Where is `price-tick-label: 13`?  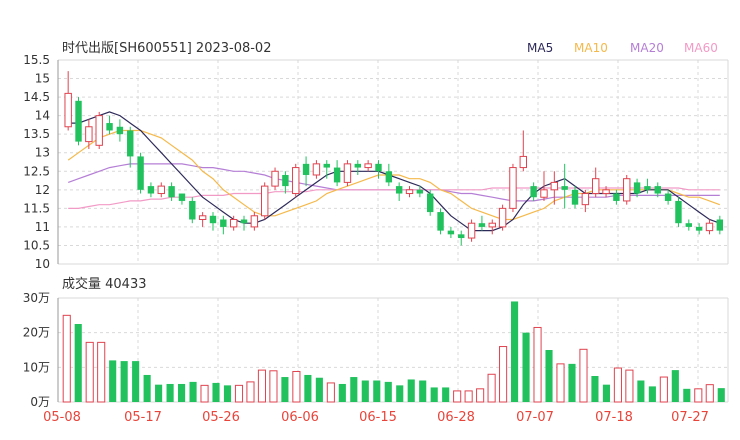
price-tick-label: 13 is located at coordinates (42, 153).